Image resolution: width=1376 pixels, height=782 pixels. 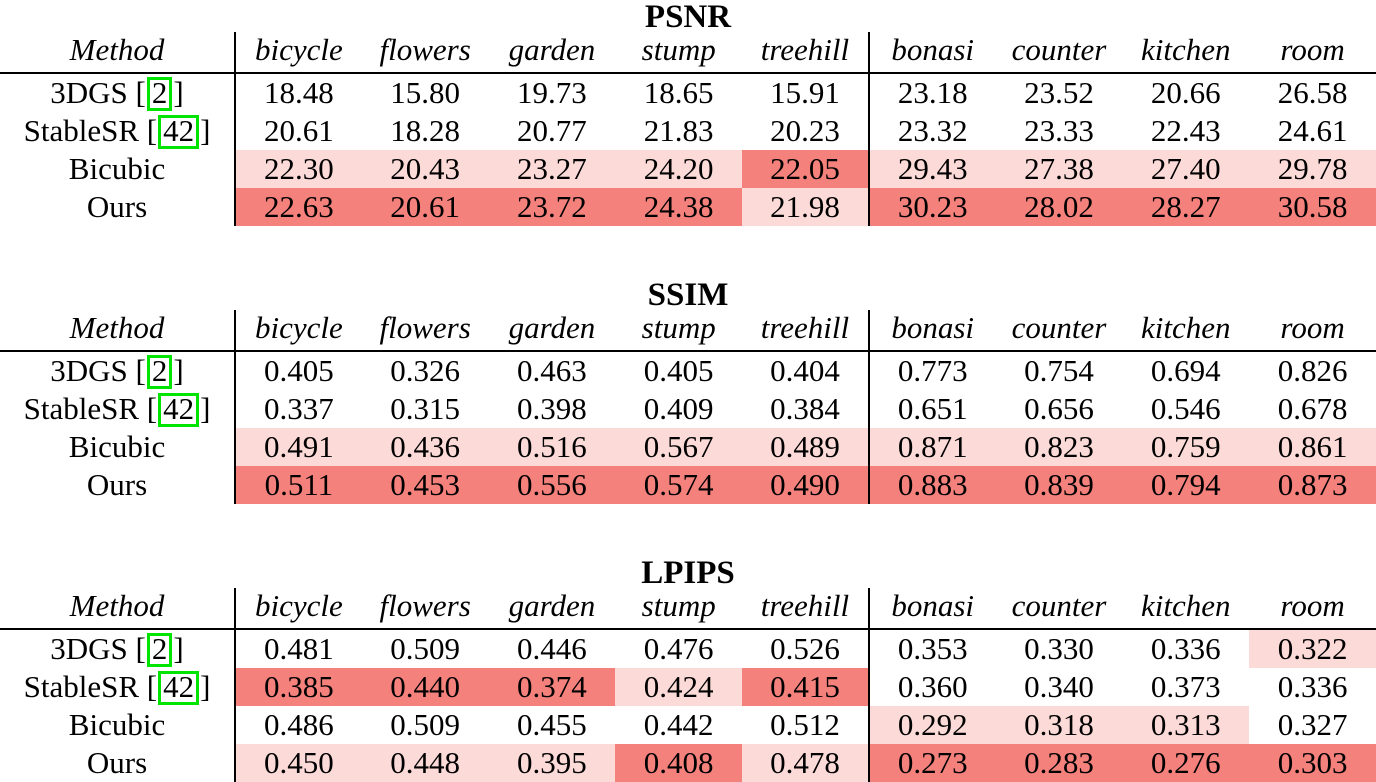 What do you see at coordinates (90, 408) in the screenshot?
I see `method-name: StableSR [` at bounding box center [90, 408].